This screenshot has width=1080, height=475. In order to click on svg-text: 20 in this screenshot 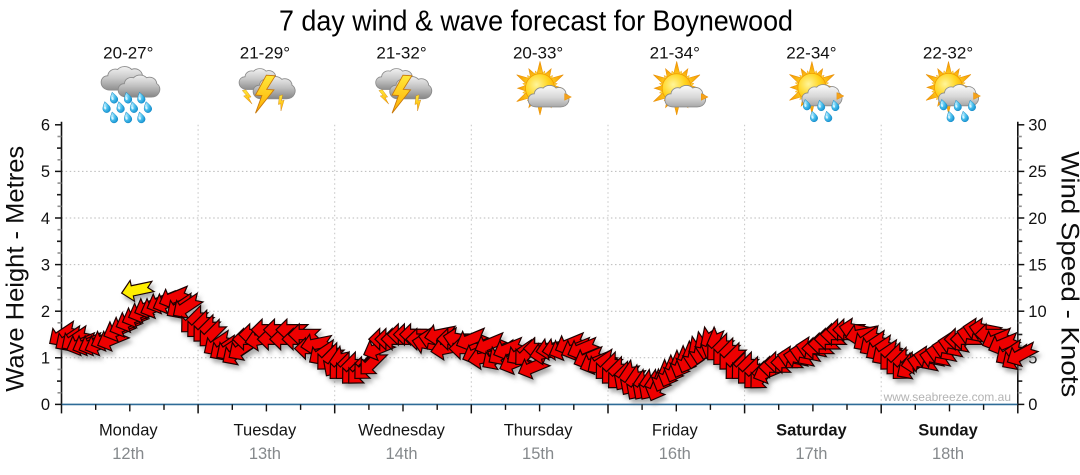, I will do `click(1037, 219)`.